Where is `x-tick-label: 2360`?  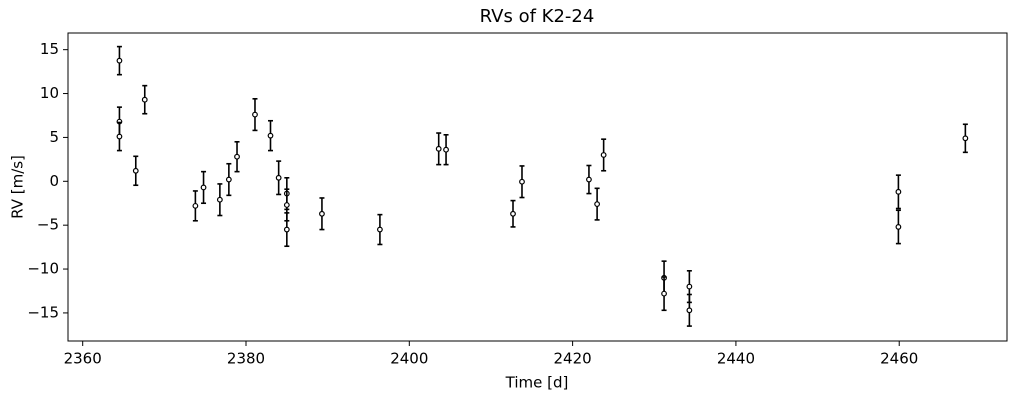
x-tick-label: 2360 is located at coordinates (83, 359).